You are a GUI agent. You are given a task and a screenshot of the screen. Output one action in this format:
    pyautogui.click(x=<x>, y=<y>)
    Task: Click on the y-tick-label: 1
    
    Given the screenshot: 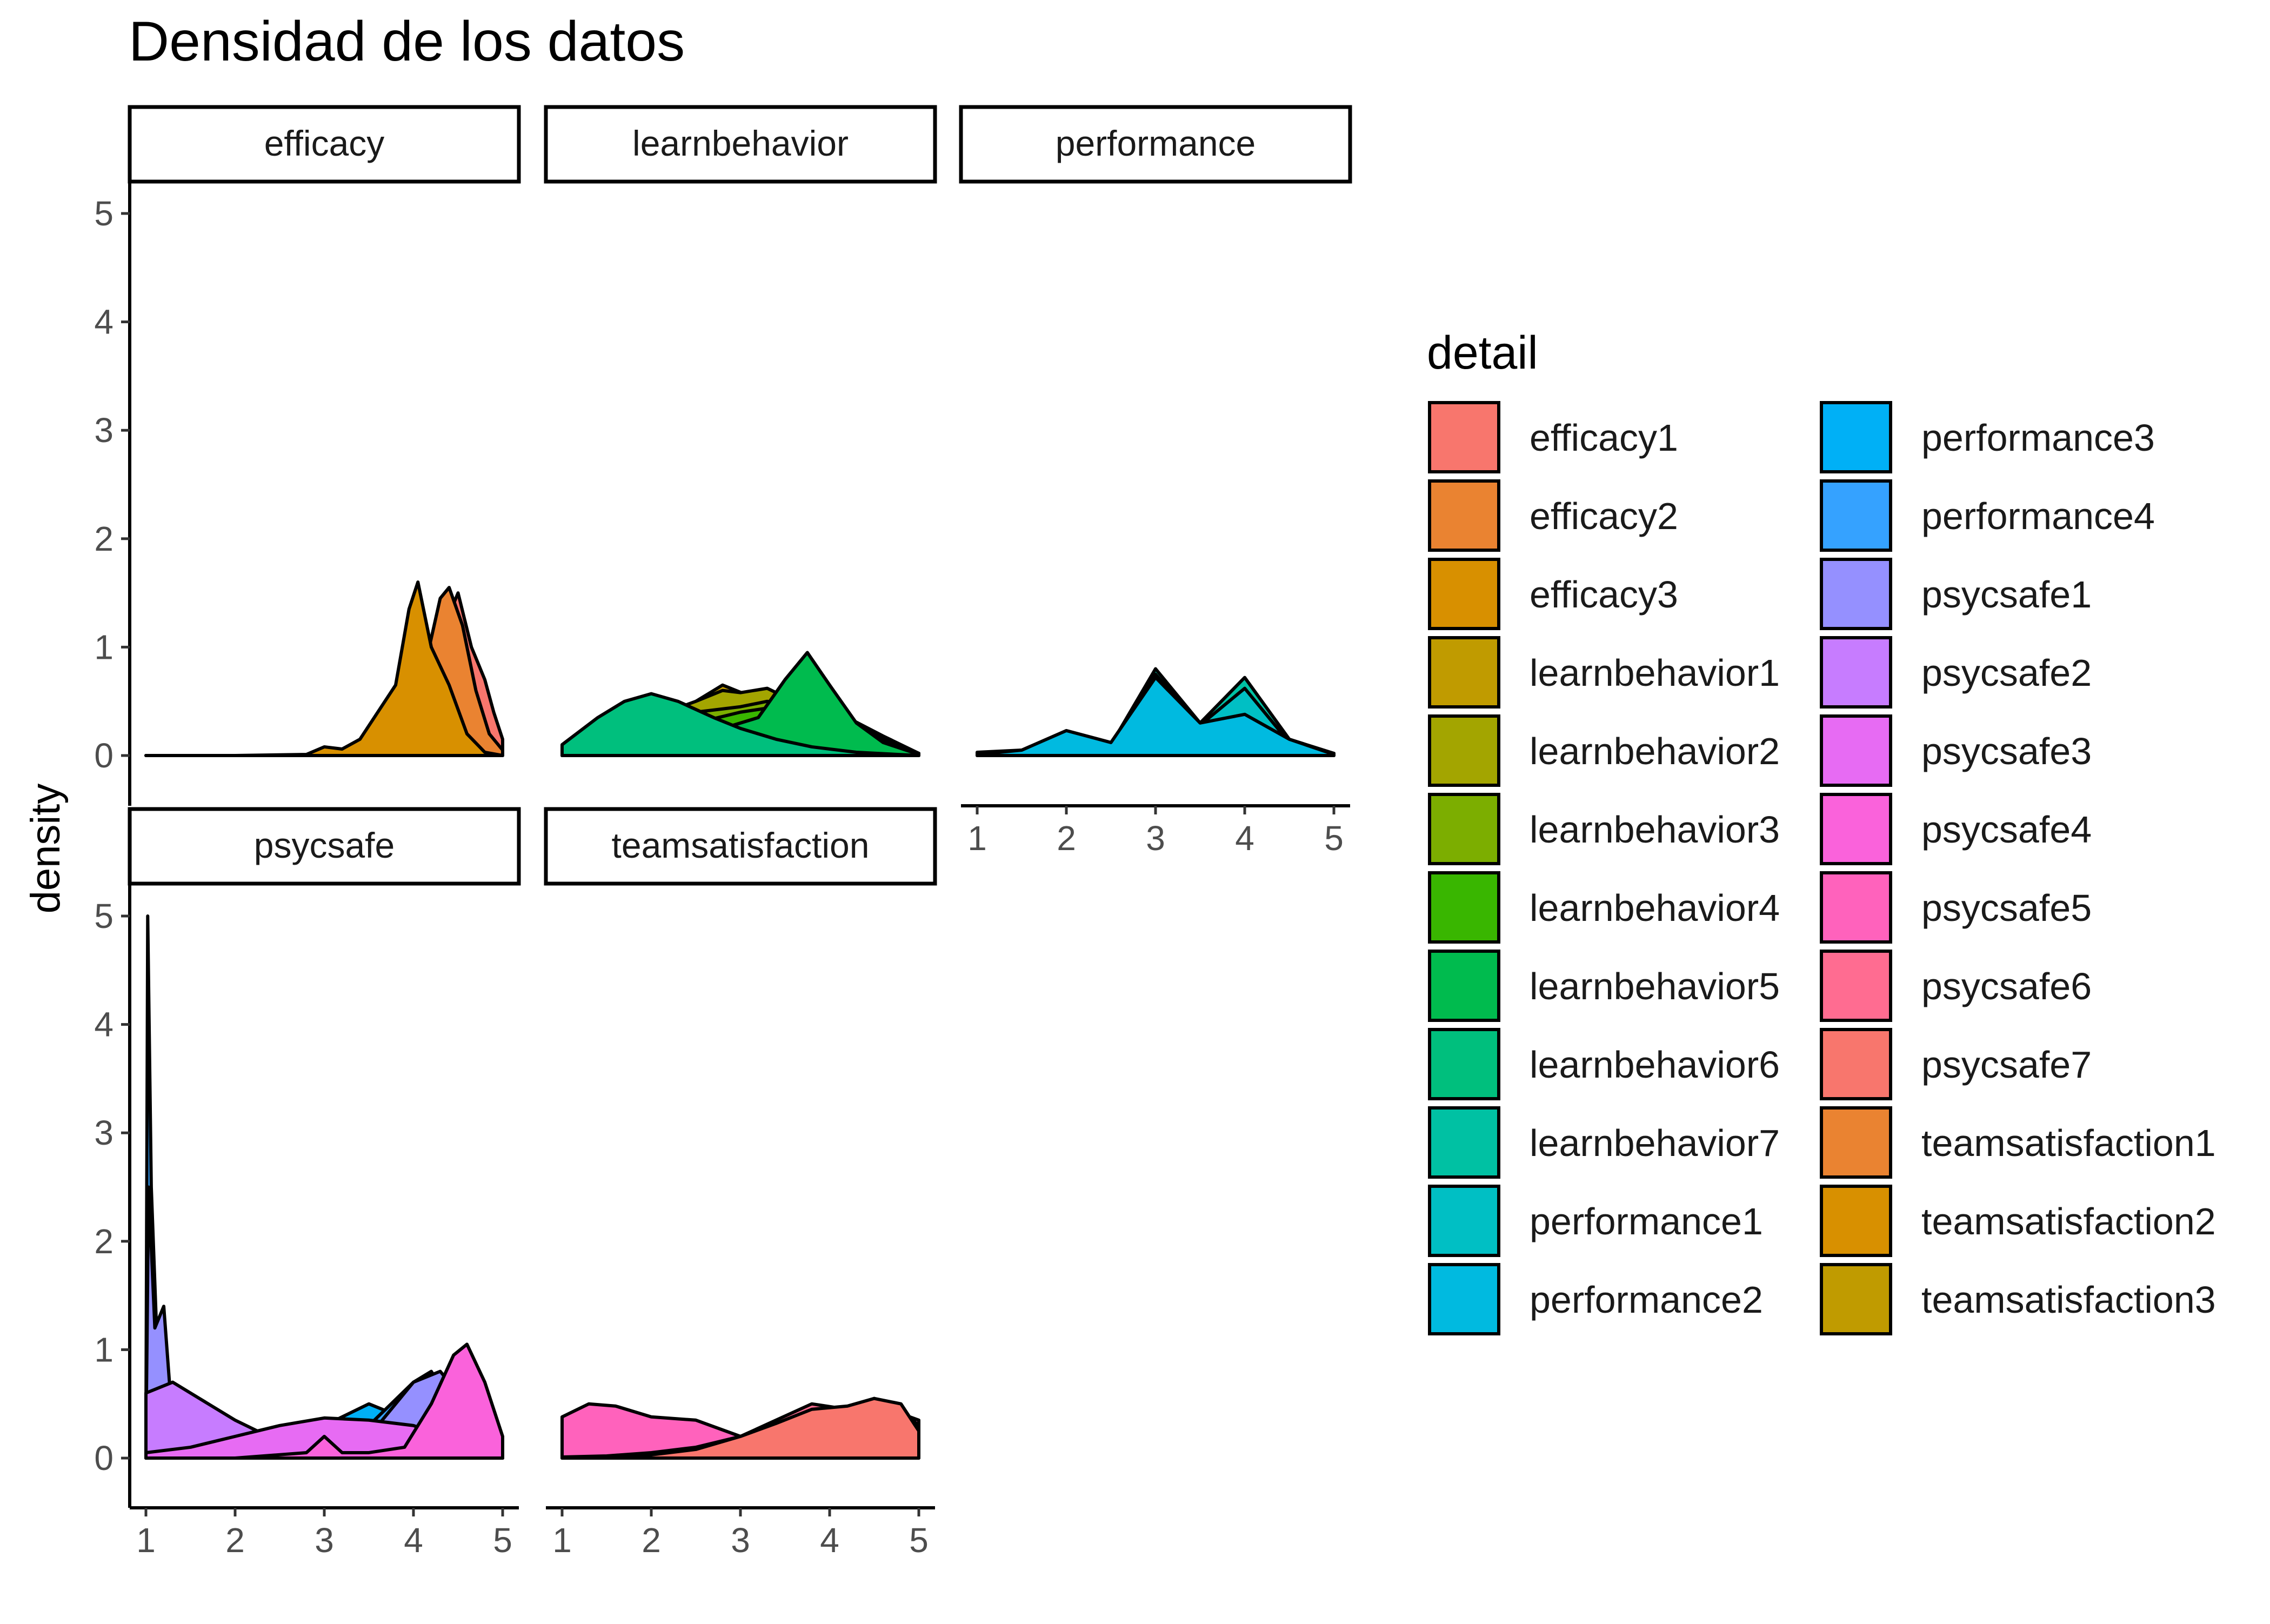 What is the action you would take?
    pyautogui.click(x=104, y=1350)
    